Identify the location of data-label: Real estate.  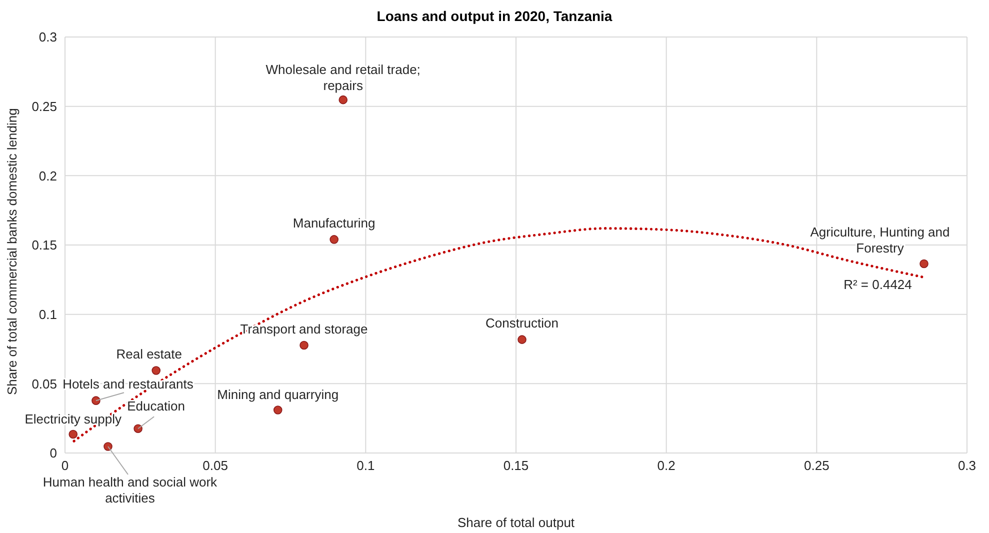
(149, 354).